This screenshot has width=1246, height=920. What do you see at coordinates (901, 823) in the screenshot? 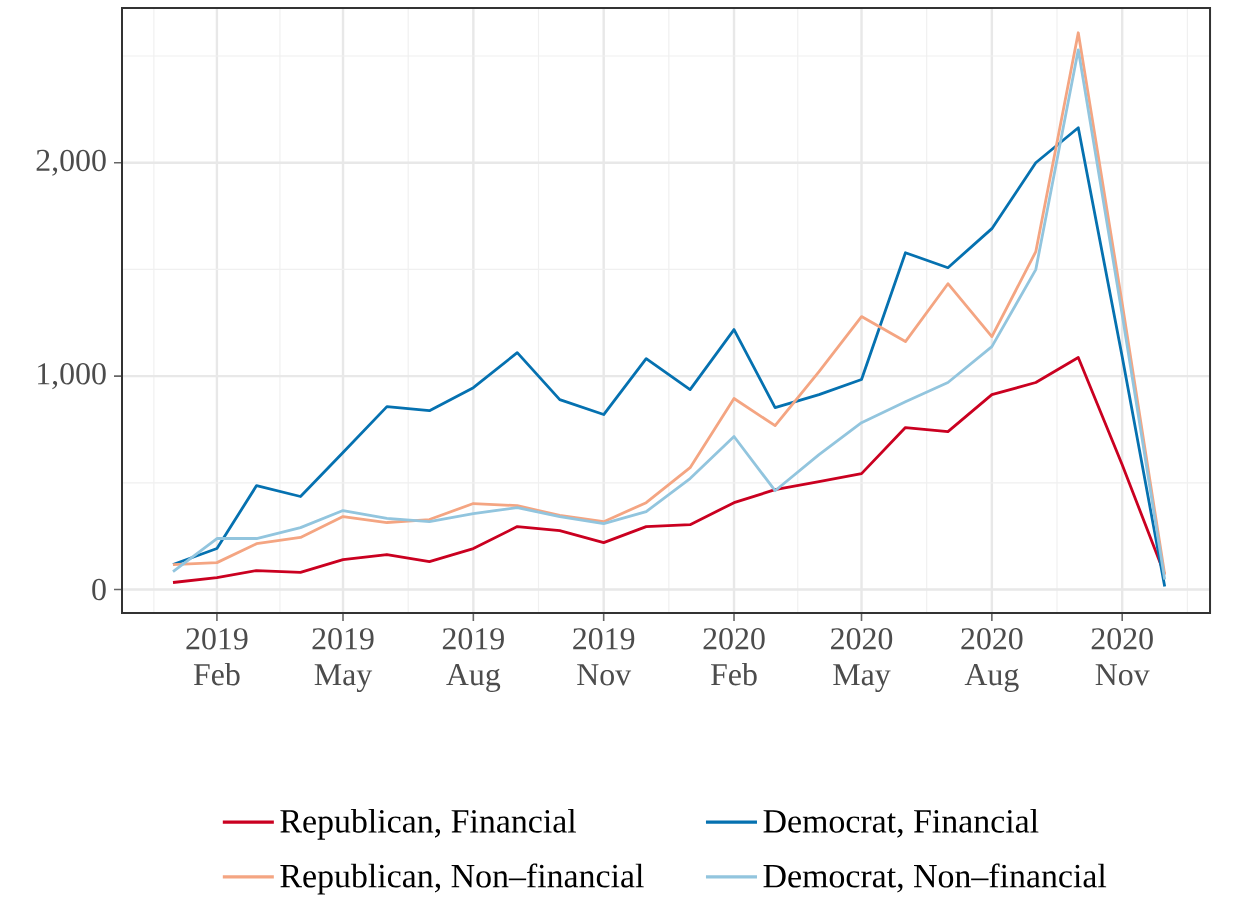
I see `legend-label: Democrat, Financial` at bounding box center [901, 823].